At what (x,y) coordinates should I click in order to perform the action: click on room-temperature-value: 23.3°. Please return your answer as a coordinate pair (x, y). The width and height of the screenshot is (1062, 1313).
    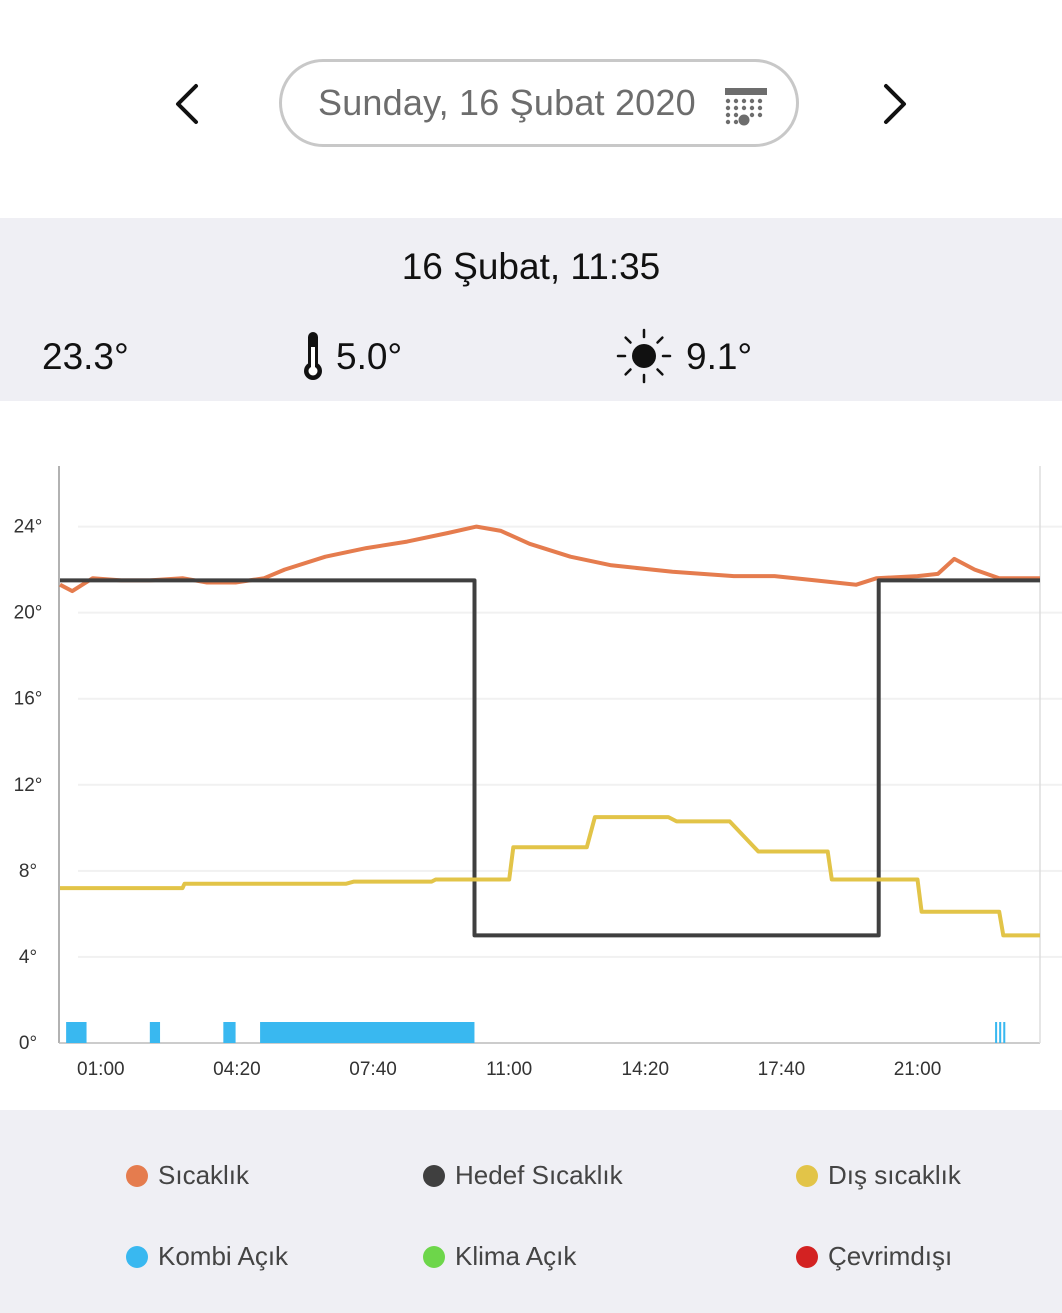
    Looking at the image, I should click on (85, 356).